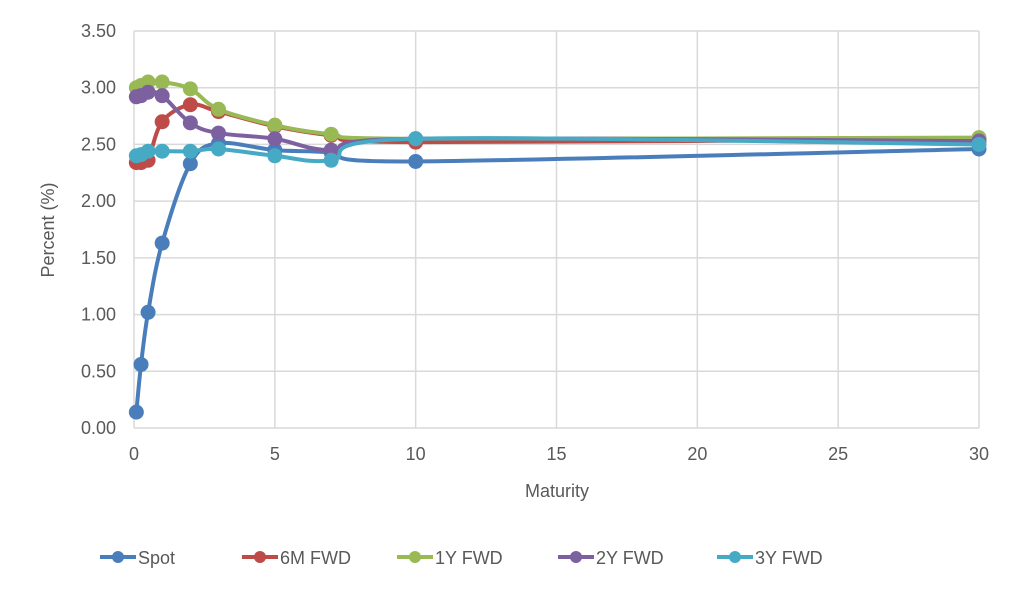  I want to click on legend-item-1y-fwd: 1Y FWD, so click(450, 558).